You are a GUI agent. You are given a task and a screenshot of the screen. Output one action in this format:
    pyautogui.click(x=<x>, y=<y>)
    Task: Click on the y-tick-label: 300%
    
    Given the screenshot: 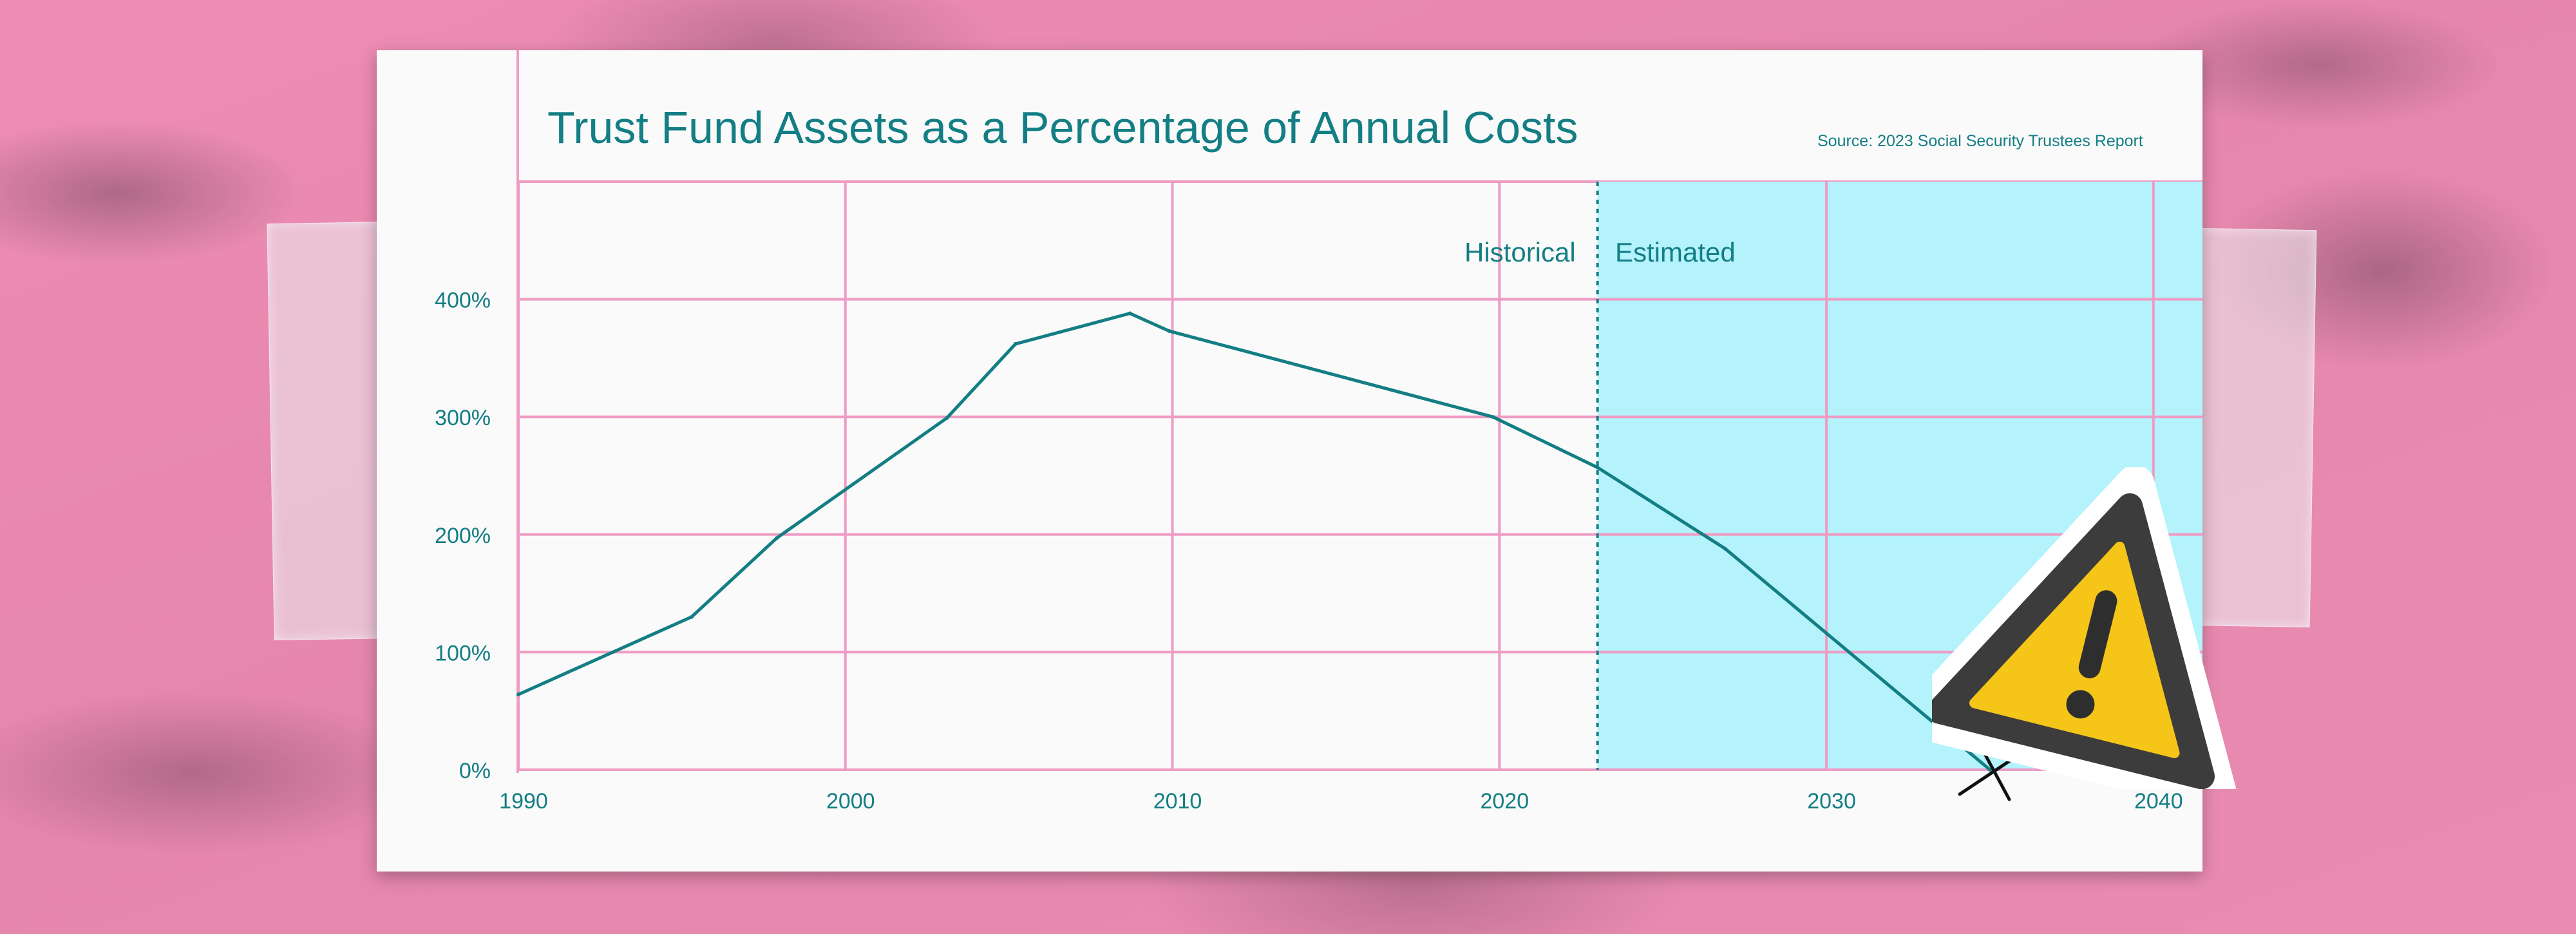 What is the action you would take?
    pyautogui.click(x=463, y=418)
    